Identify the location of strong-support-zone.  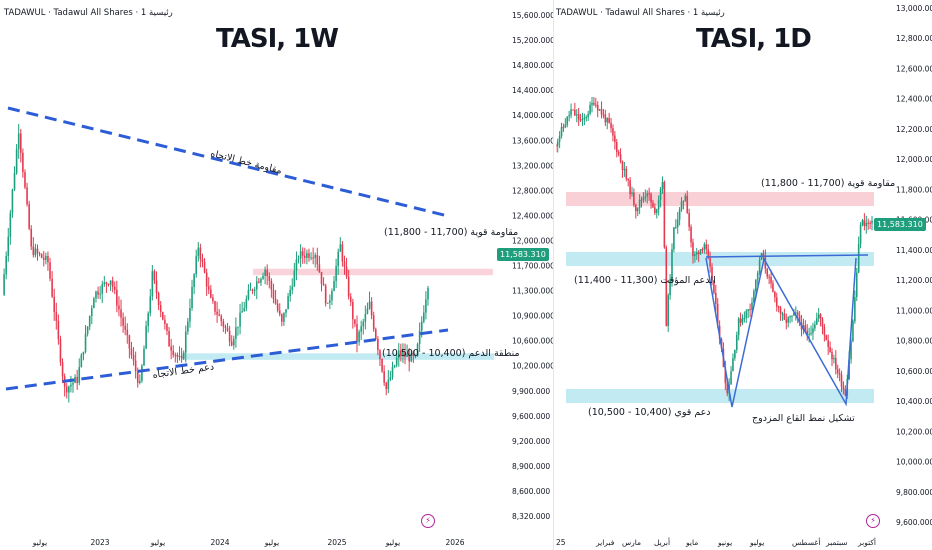
(720, 396).